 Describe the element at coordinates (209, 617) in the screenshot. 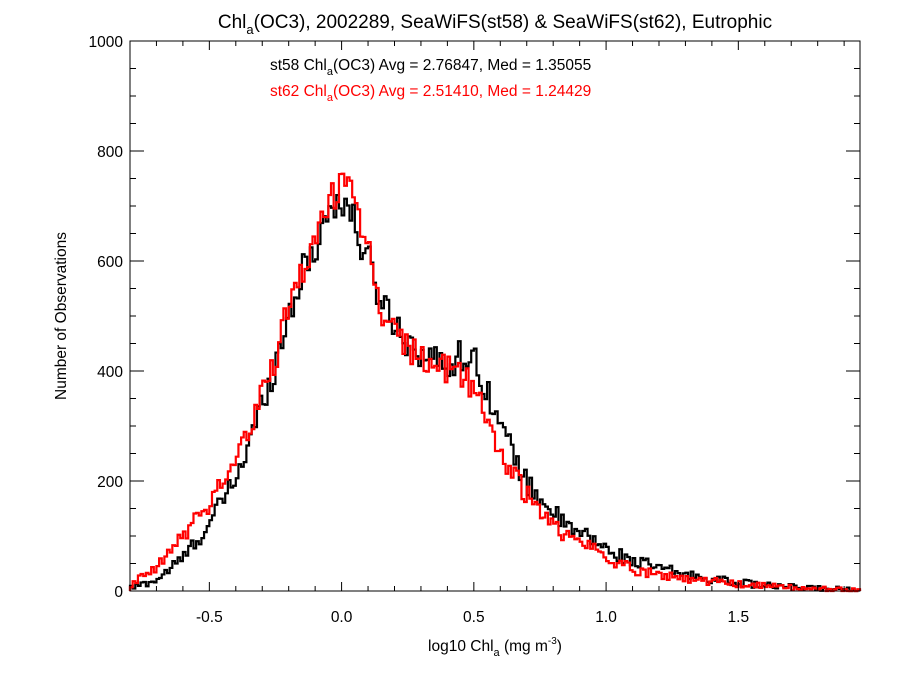

I see `x-tick-label: -0.5` at that location.